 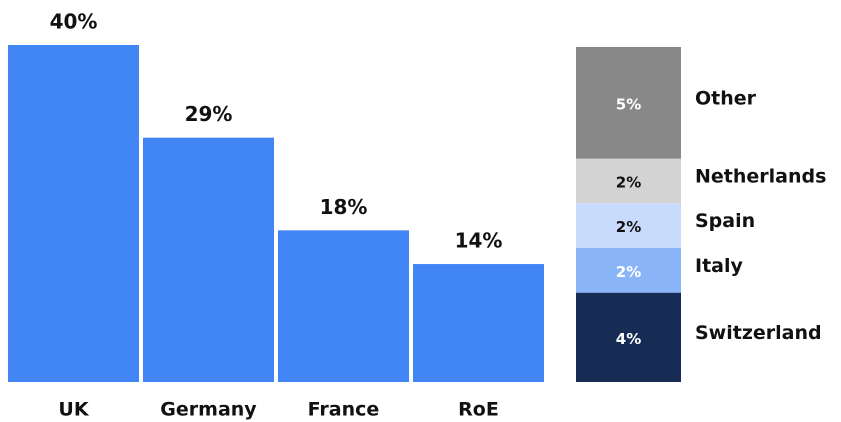 What do you see at coordinates (208, 410) in the screenshot?
I see `category-label: Germany` at bounding box center [208, 410].